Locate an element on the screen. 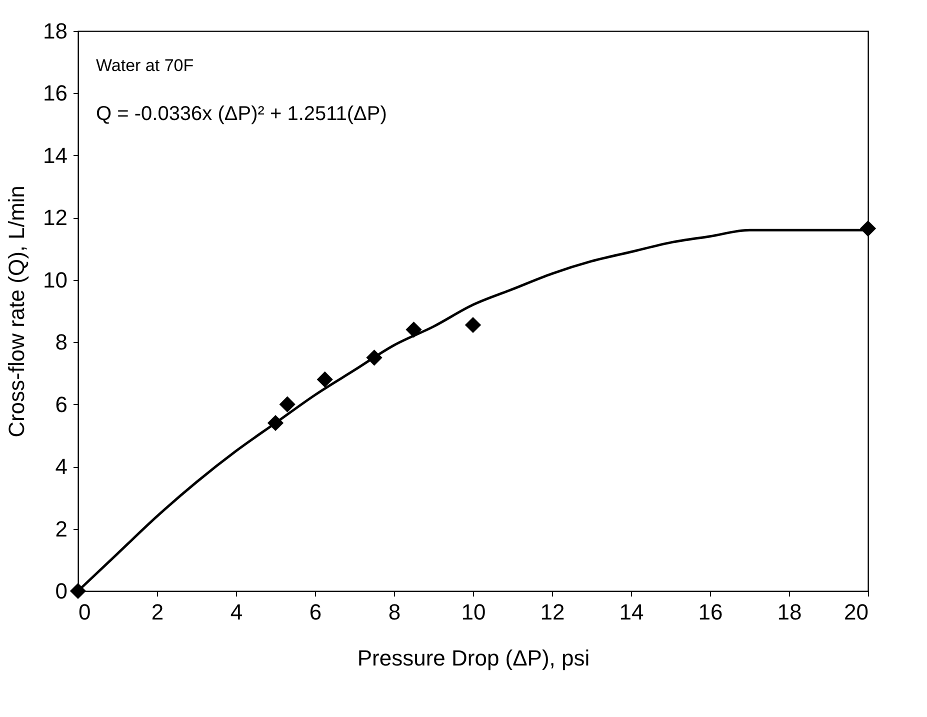 This screenshot has height=717, width=927. annotation: Water at 70F is located at coordinates (145, 65).